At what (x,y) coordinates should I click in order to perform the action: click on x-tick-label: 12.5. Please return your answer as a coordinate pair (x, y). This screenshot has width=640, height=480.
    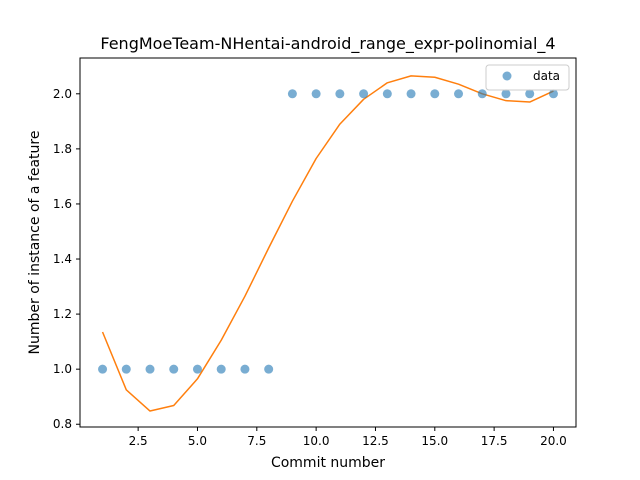
    Looking at the image, I should click on (375, 441).